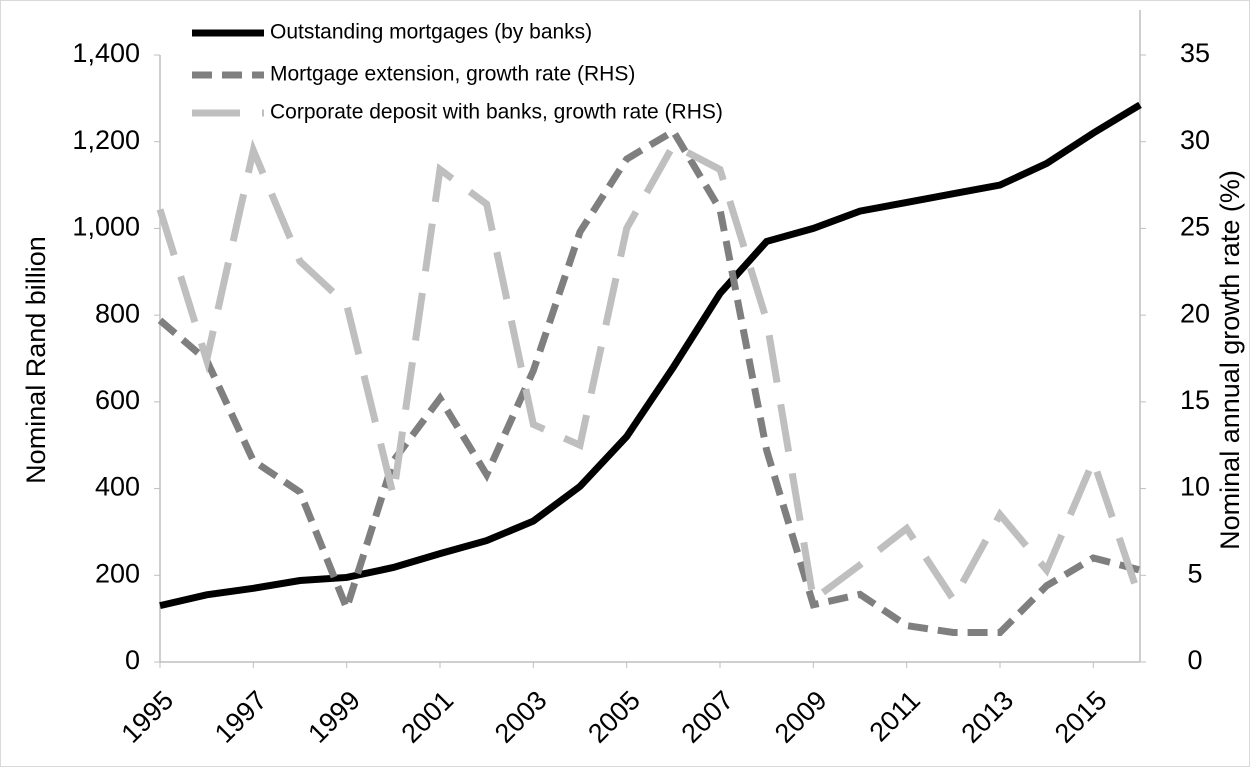 The height and width of the screenshot is (767, 1250). Describe the element at coordinates (988, 717) in the screenshot. I see `x-tick-label: 2013` at that location.